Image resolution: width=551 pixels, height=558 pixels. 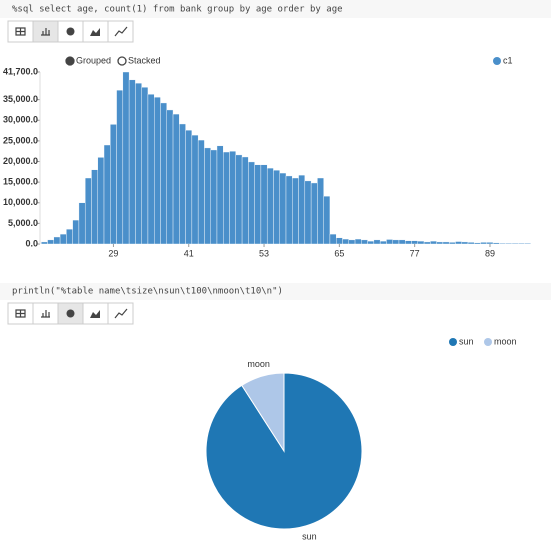 What do you see at coordinates (20, 71) in the screenshot?
I see `y-tick-label: 41,700.0` at bounding box center [20, 71].